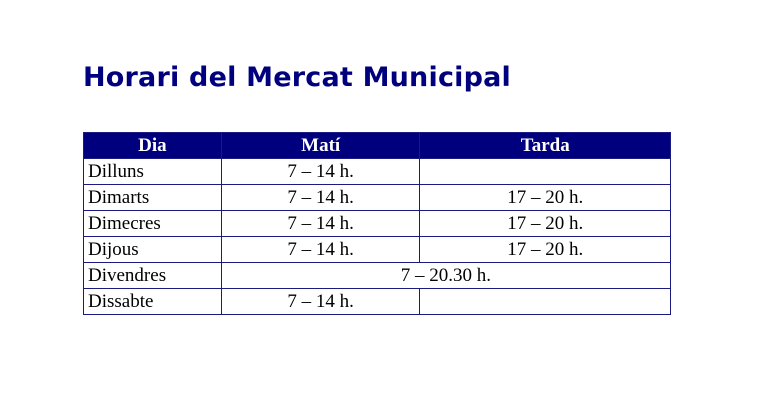  Describe the element at coordinates (152, 223) in the screenshot. I see `day-cell: Dimecres` at that location.